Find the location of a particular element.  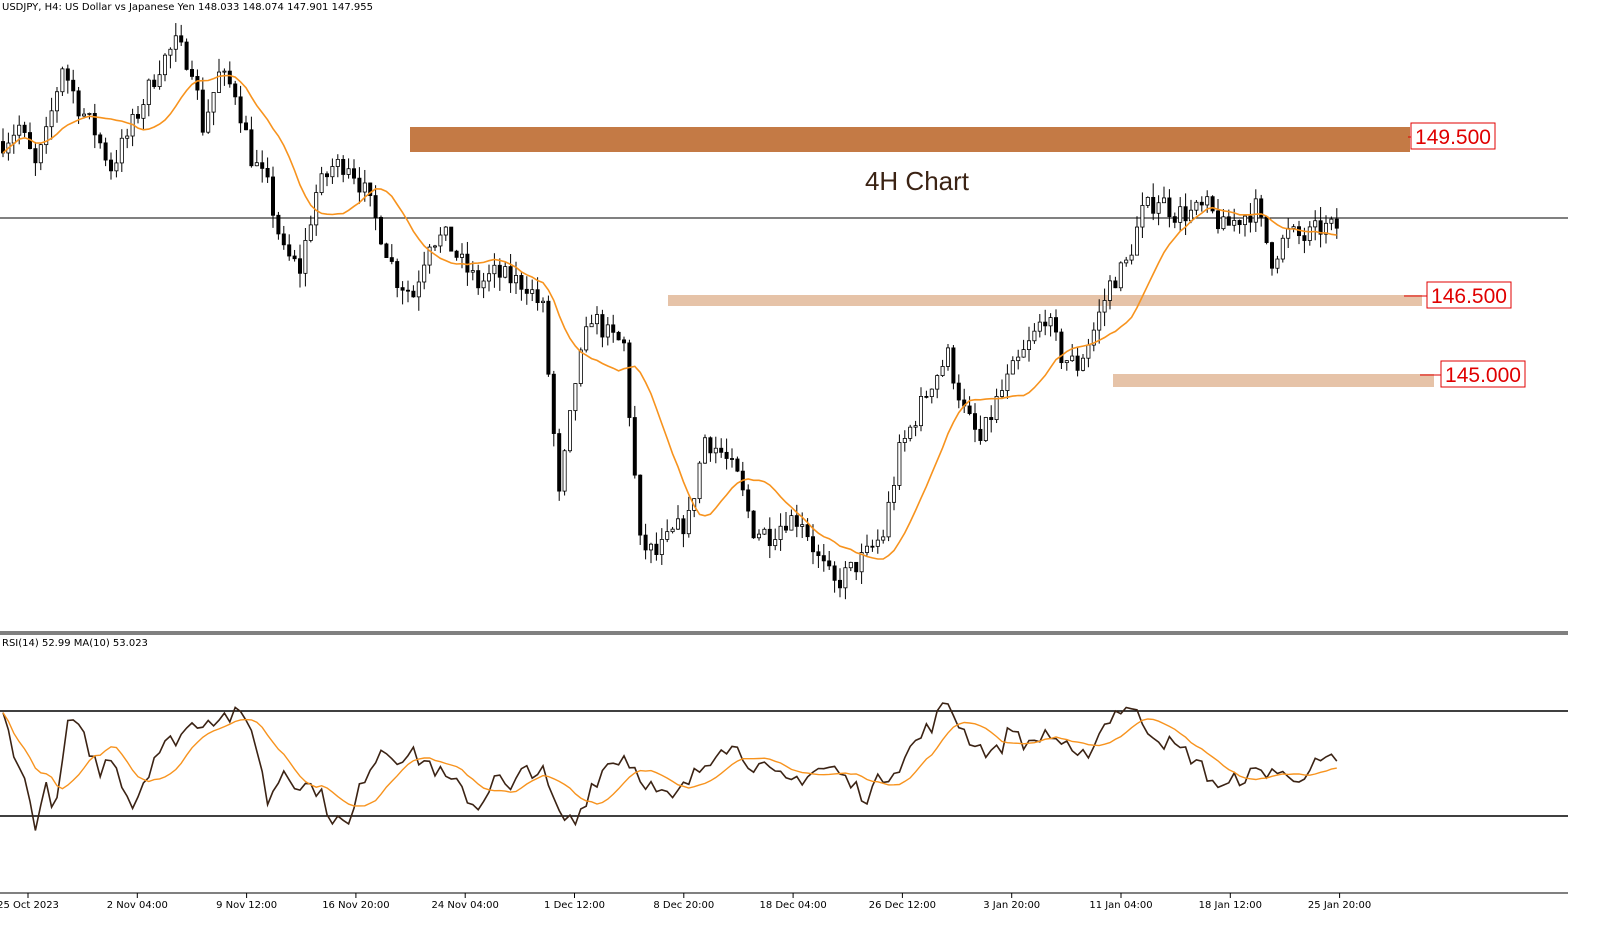

level-146500-label: 146.500 is located at coordinates (1469, 296).